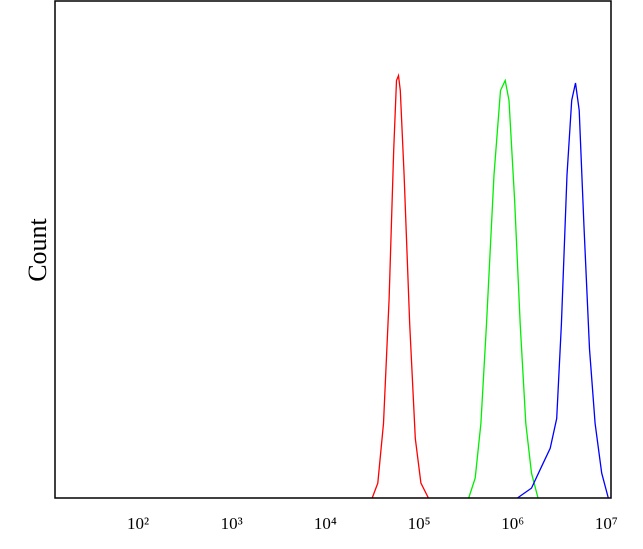  I want to click on x-tick-label: 10⁵, so click(419, 523).